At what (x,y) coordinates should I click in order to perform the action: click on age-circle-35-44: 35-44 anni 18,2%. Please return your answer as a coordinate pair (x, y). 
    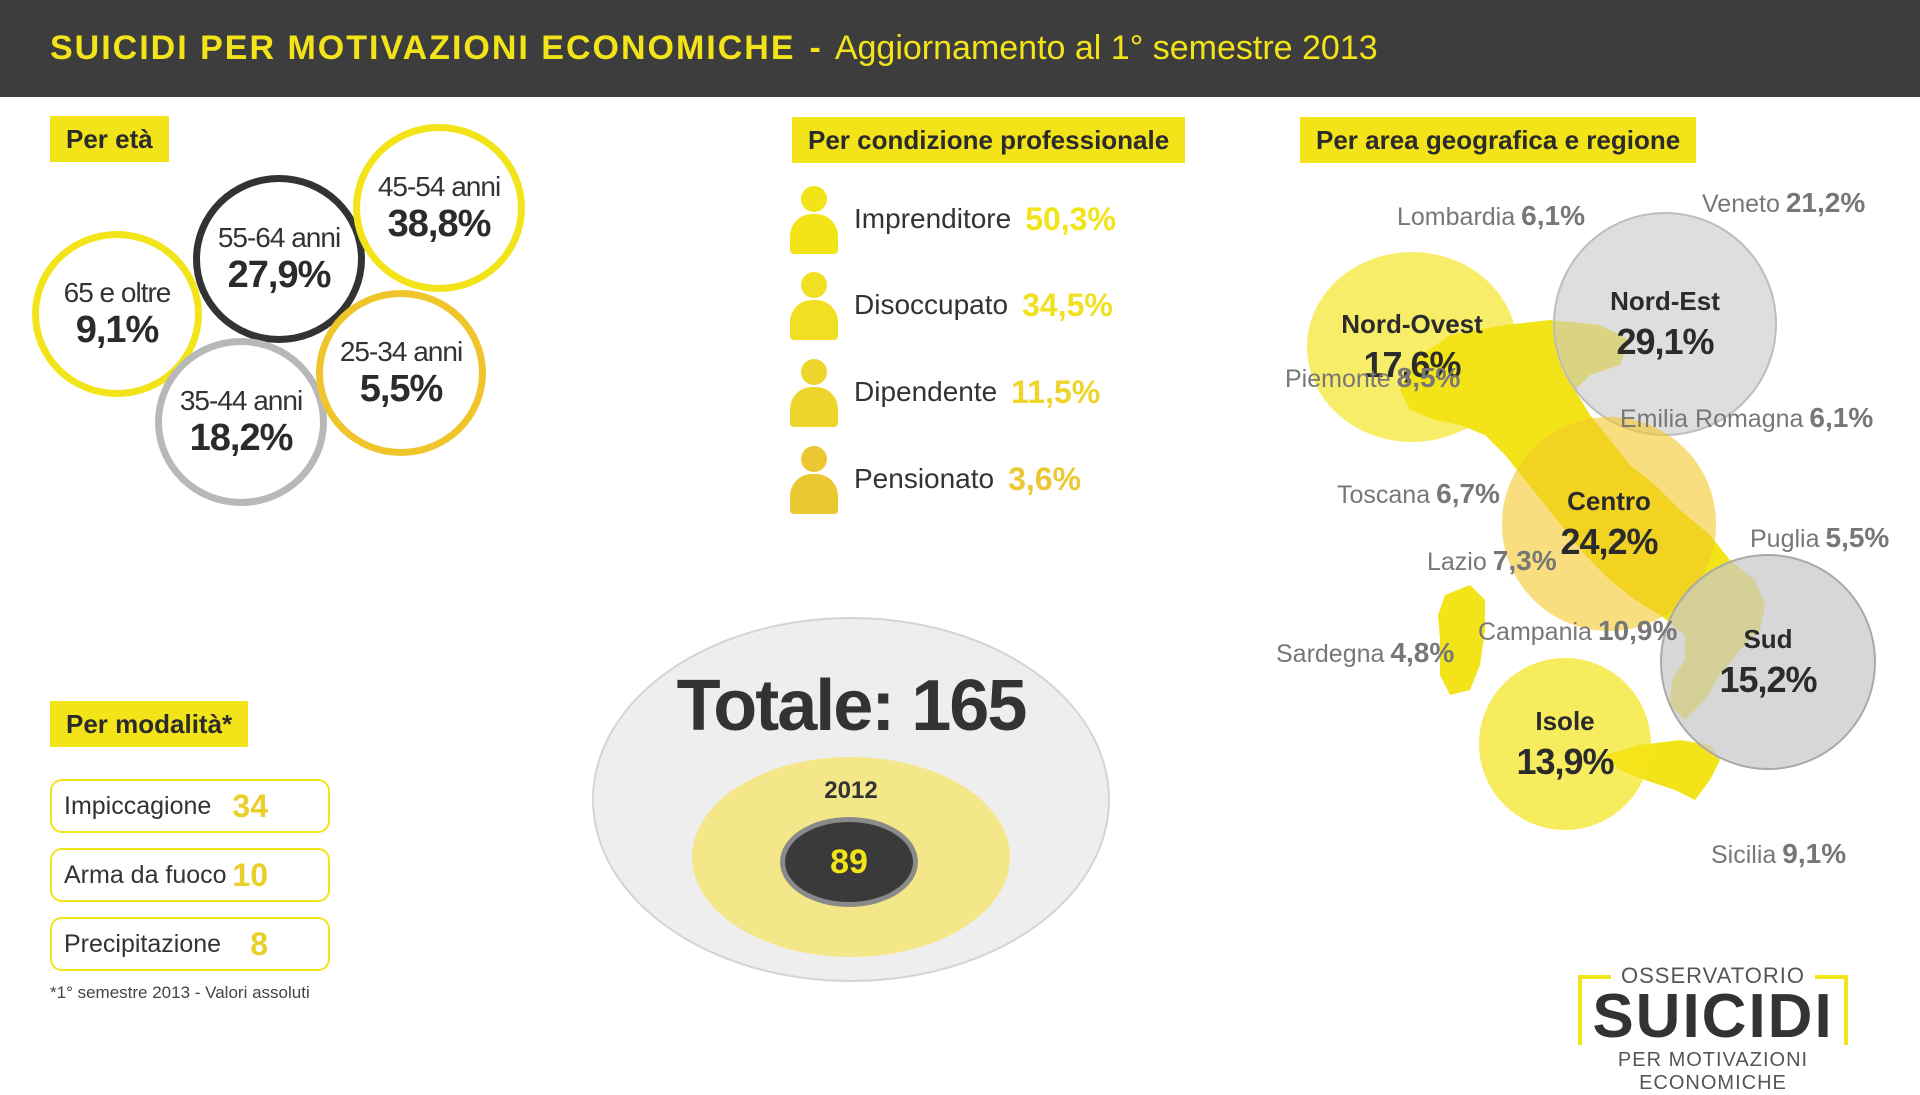
    Looking at the image, I should click on (241, 422).